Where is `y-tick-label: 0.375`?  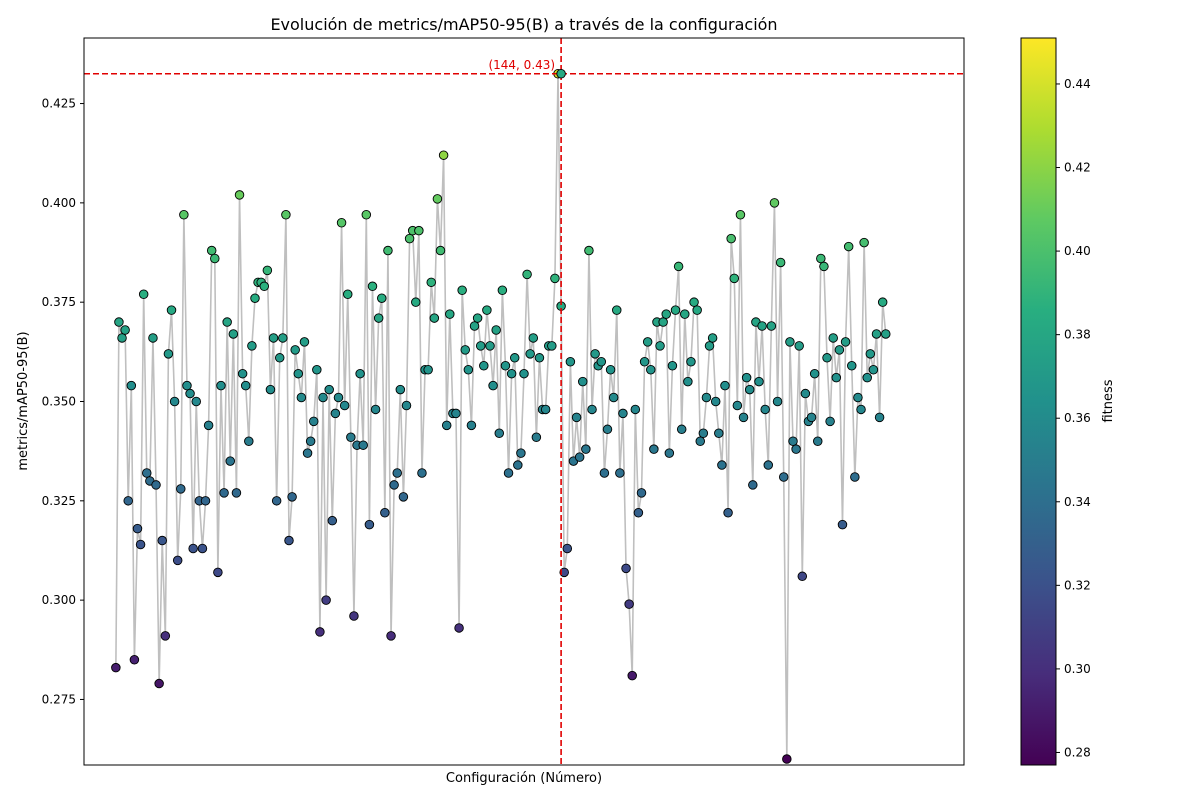
y-tick-label: 0.375 is located at coordinates (59, 302).